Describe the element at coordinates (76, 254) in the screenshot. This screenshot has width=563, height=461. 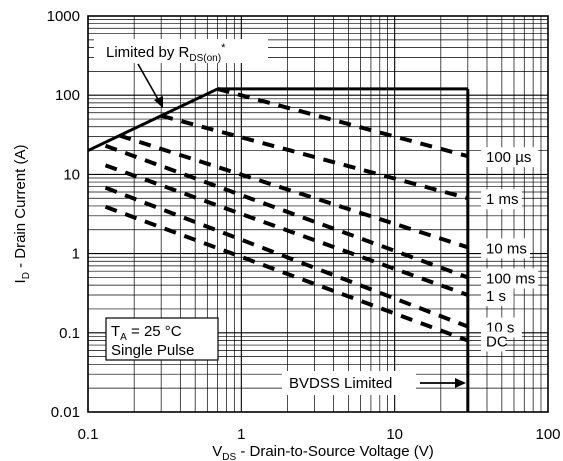
I see `y-tick-label: 1` at that location.